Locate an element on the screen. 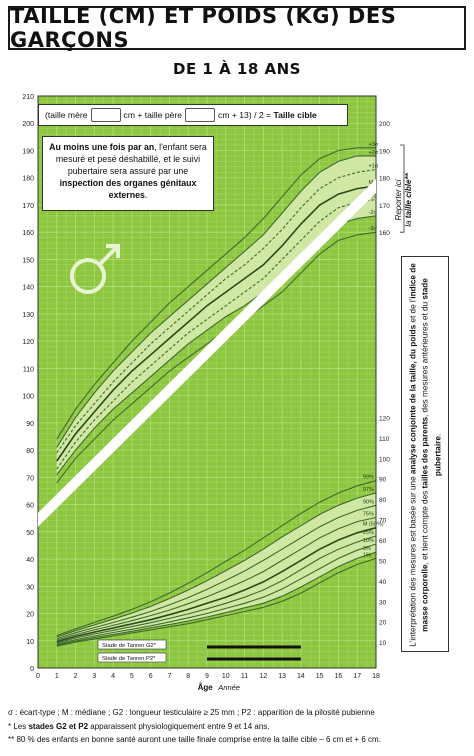  right-weight-tick: 20 is located at coordinates (383, 623).